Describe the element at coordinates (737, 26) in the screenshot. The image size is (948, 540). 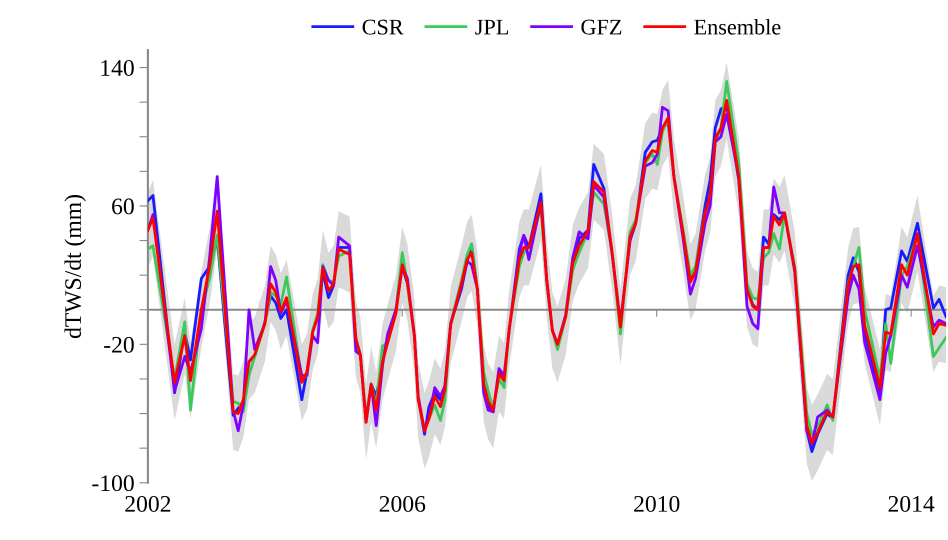
I see `legend-label: Ensemble` at that location.